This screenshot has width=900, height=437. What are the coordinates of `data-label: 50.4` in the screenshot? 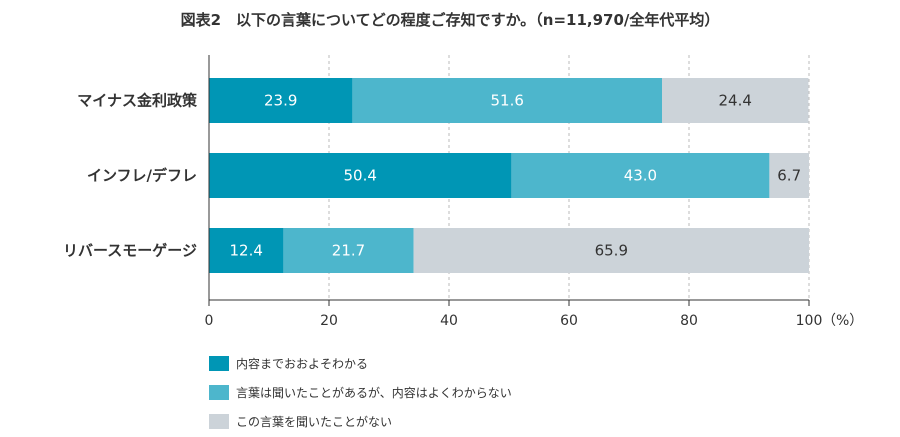 It's located at (359, 176).